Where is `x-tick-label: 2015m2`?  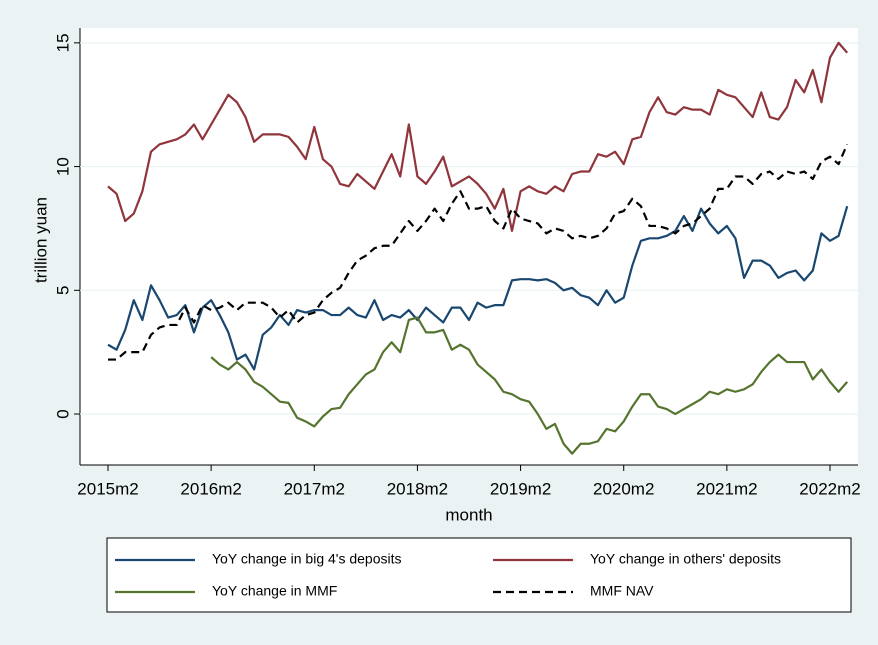 x-tick-label: 2015m2 is located at coordinates (107, 488).